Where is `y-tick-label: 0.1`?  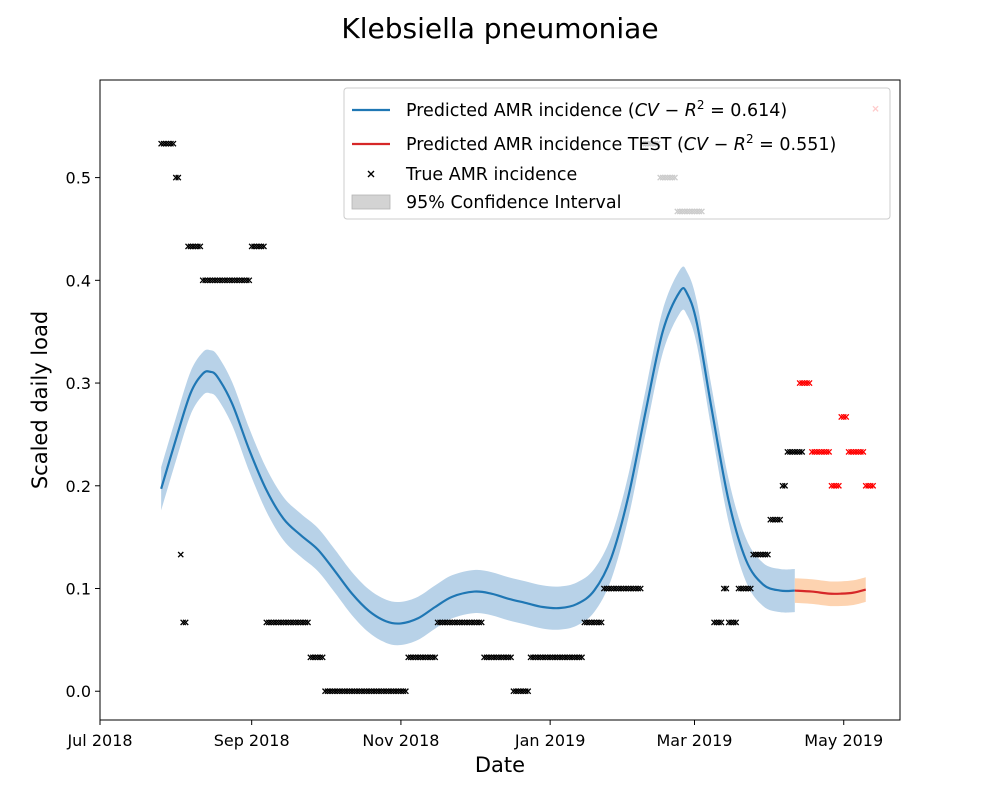 y-tick-label: 0.1 is located at coordinates (78, 589).